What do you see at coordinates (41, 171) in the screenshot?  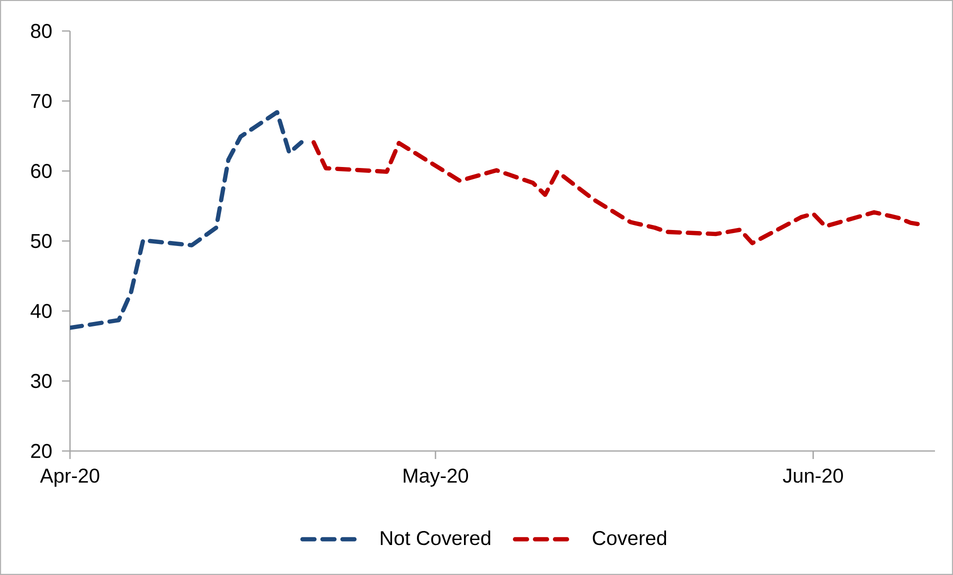 I see `y-tick-label: 60` at bounding box center [41, 171].